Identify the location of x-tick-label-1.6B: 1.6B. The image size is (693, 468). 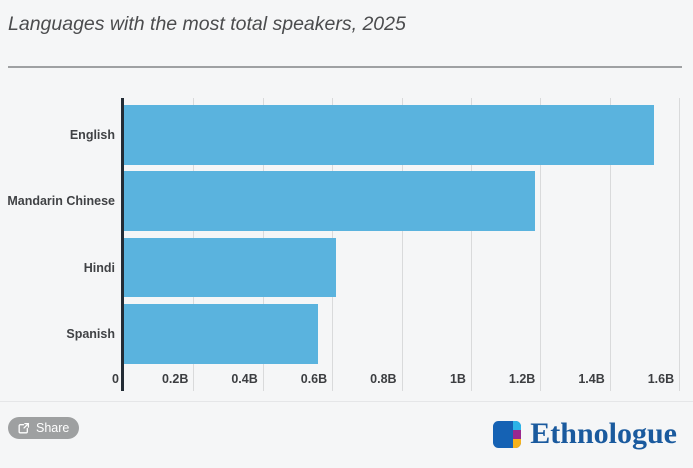
(661, 379).